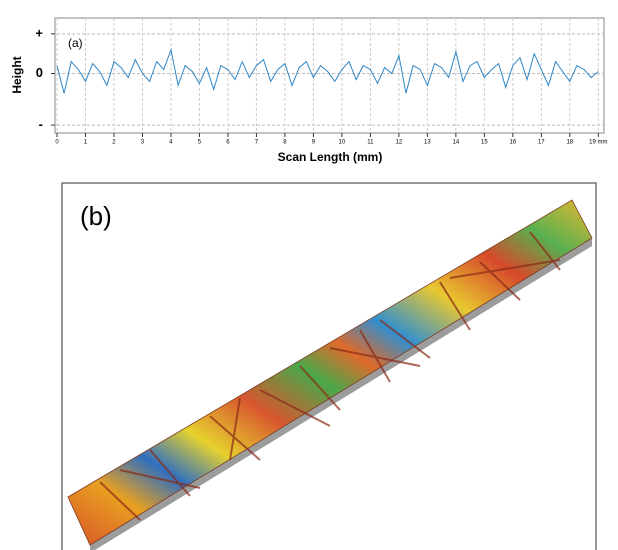 This screenshot has height=550, width=618. What do you see at coordinates (342, 143) in the screenshot?
I see `x-tick-label: 10` at bounding box center [342, 143].